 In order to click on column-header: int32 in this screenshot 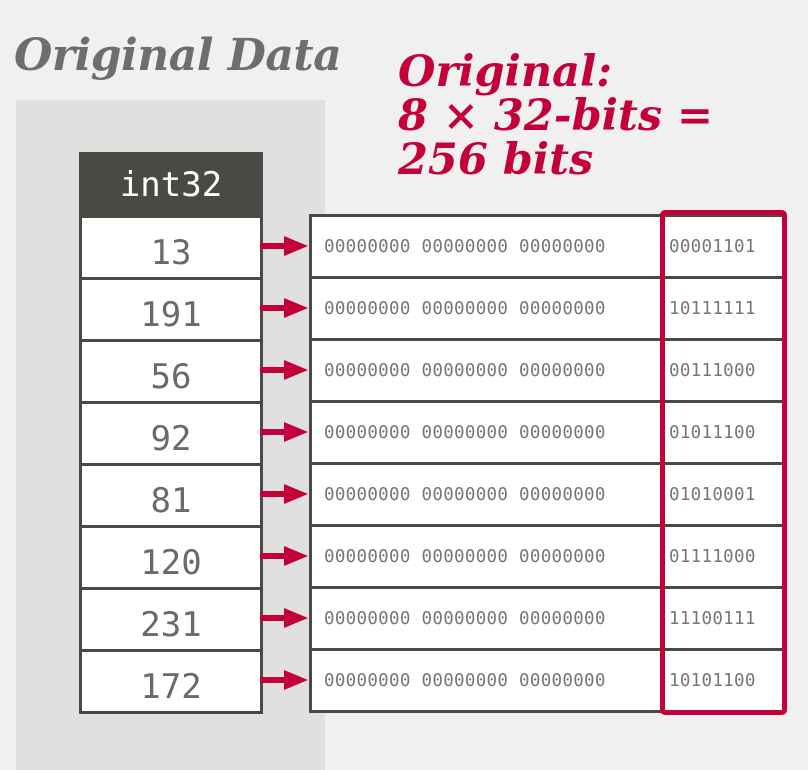, I will do `click(171, 185)`.